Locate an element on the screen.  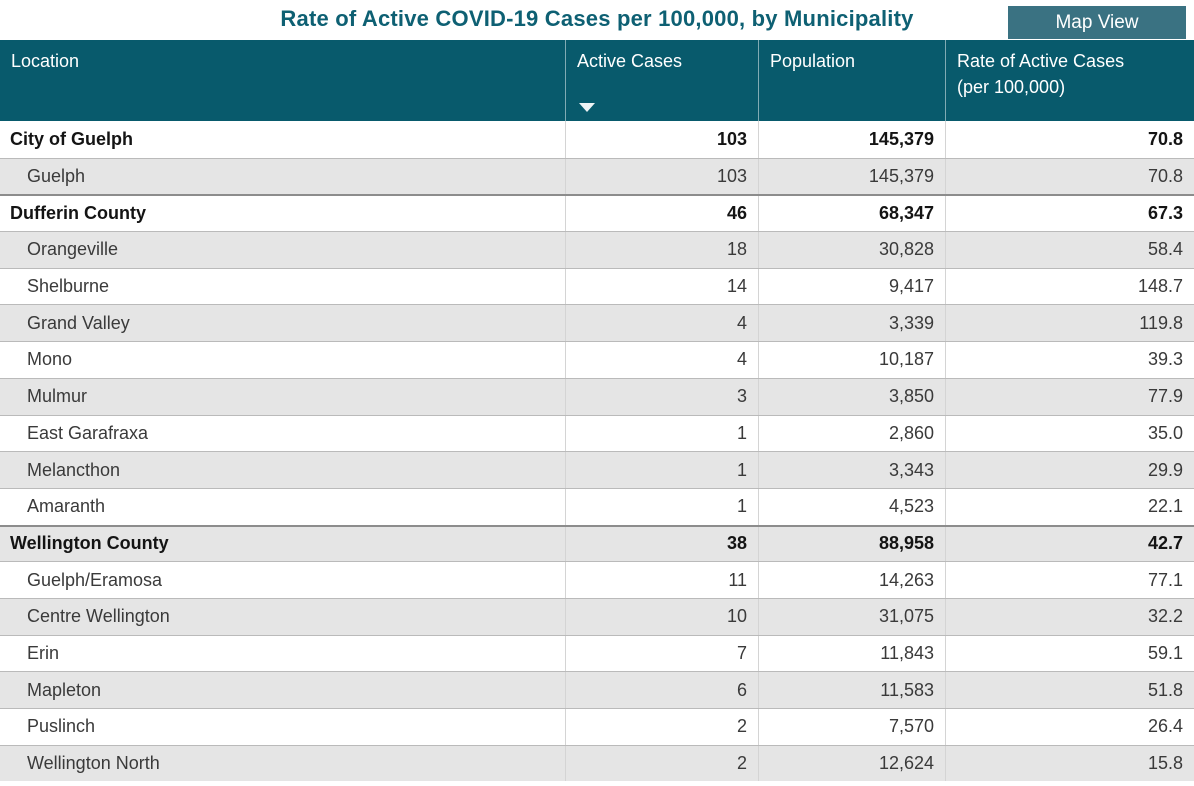
column-header-population: Population is located at coordinates (851, 80).